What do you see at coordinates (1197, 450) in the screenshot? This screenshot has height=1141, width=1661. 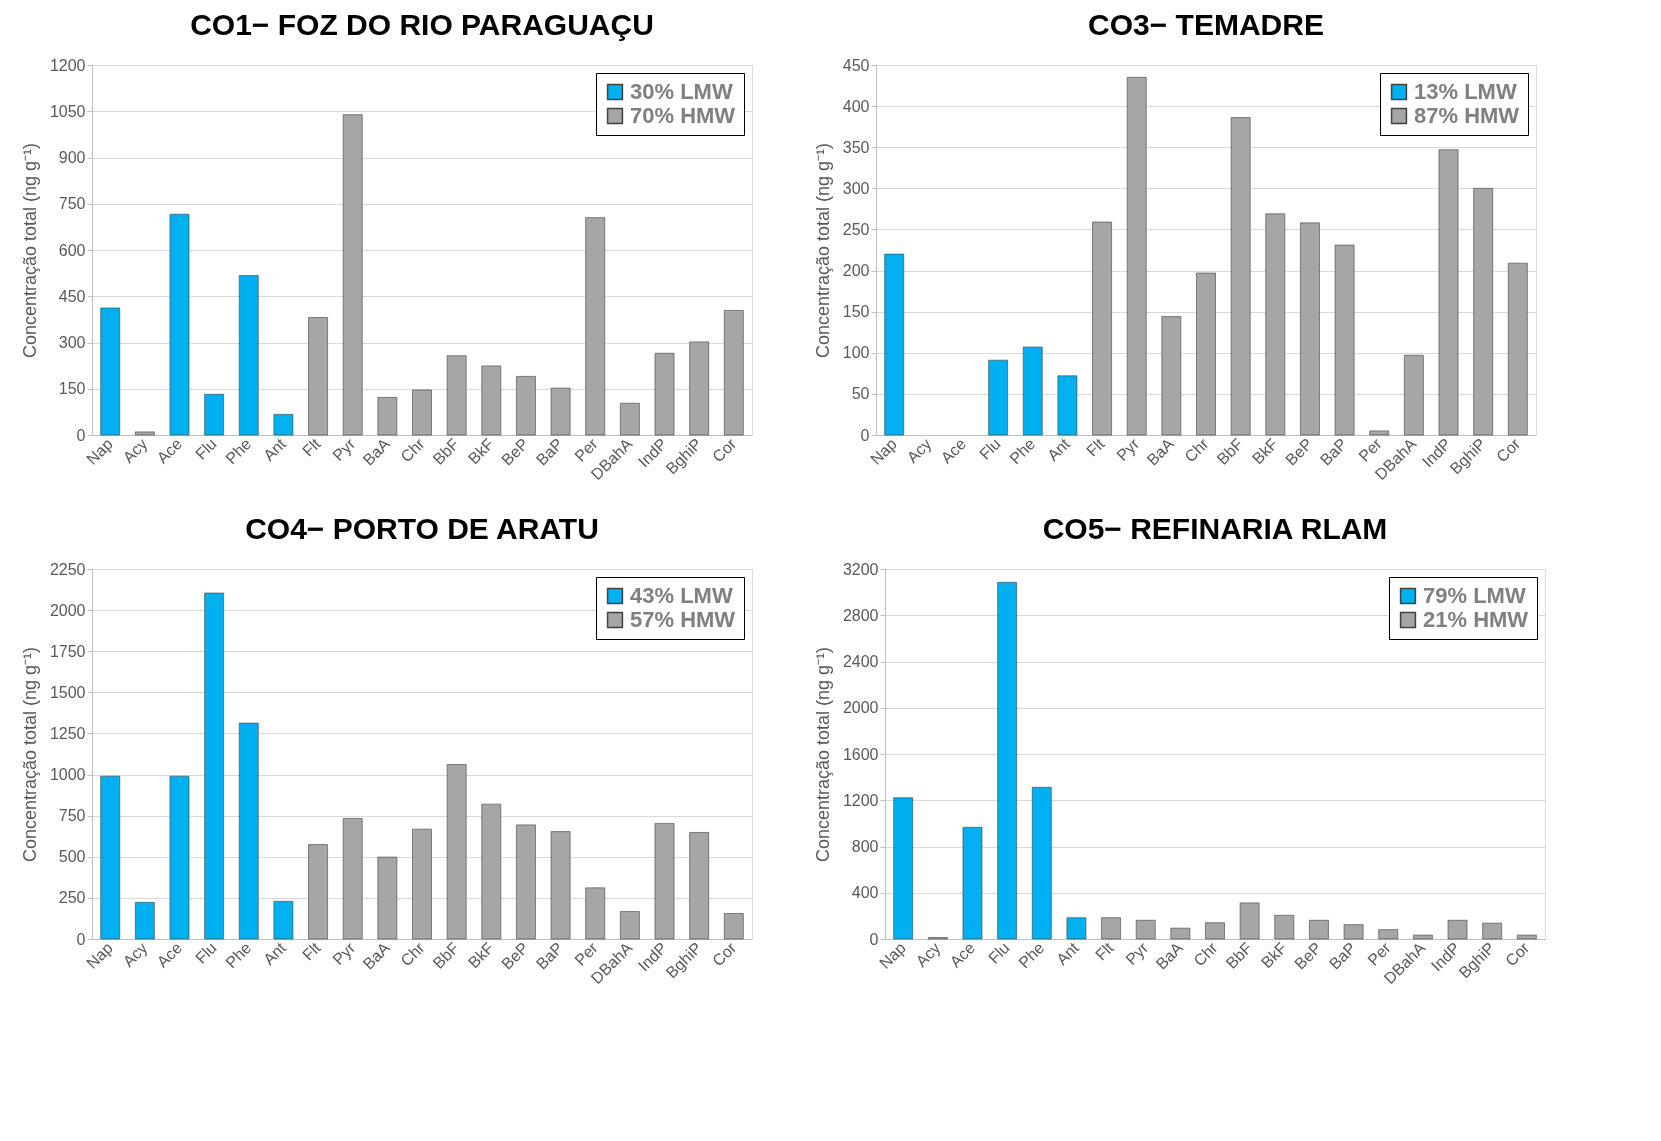 I see `x-tick-label: Chr` at bounding box center [1197, 450].